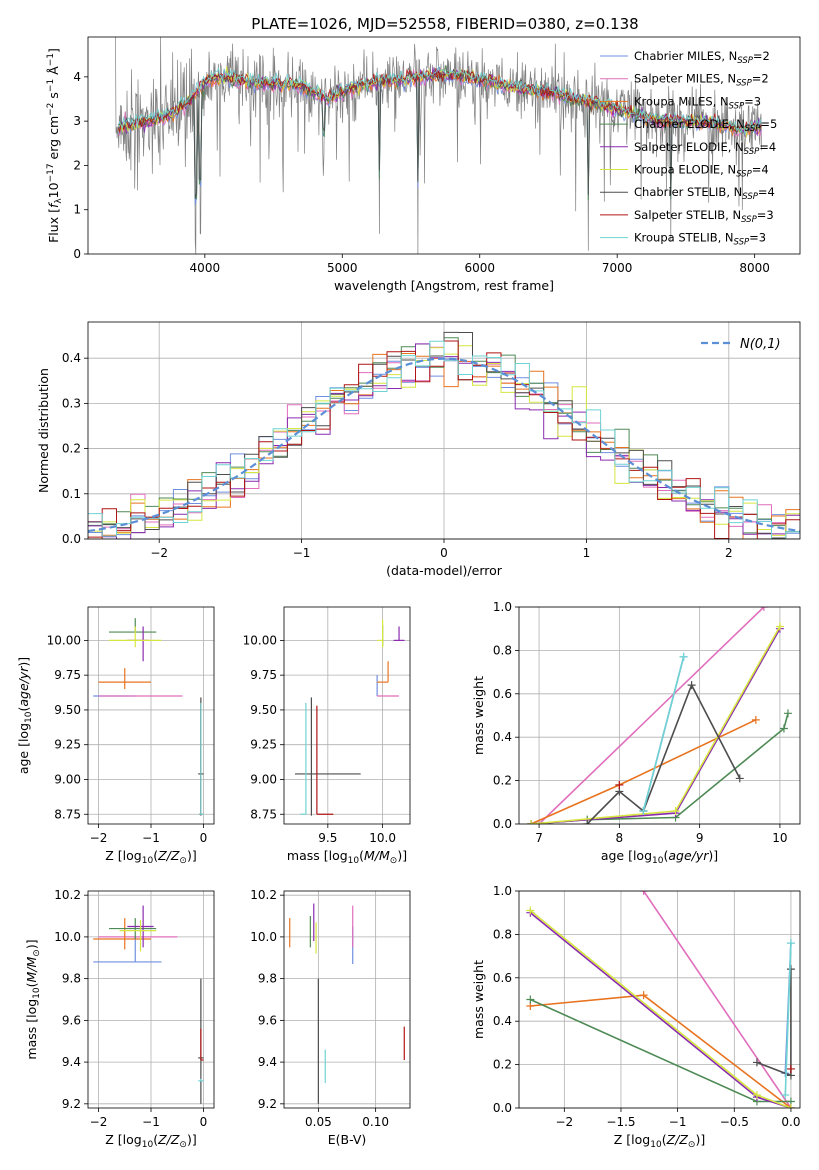 The image size is (819, 1170). What do you see at coordinates (700, 838) in the screenshot?
I see `x-tick-label: 9` at bounding box center [700, 838].